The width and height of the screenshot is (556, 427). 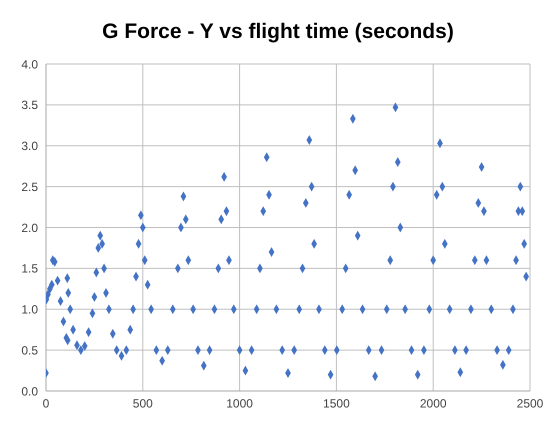 What do you see at coordinates (433, 403) in the screenshot?
I see `x-tick-label: 2000` at bounding box center [433, 403].